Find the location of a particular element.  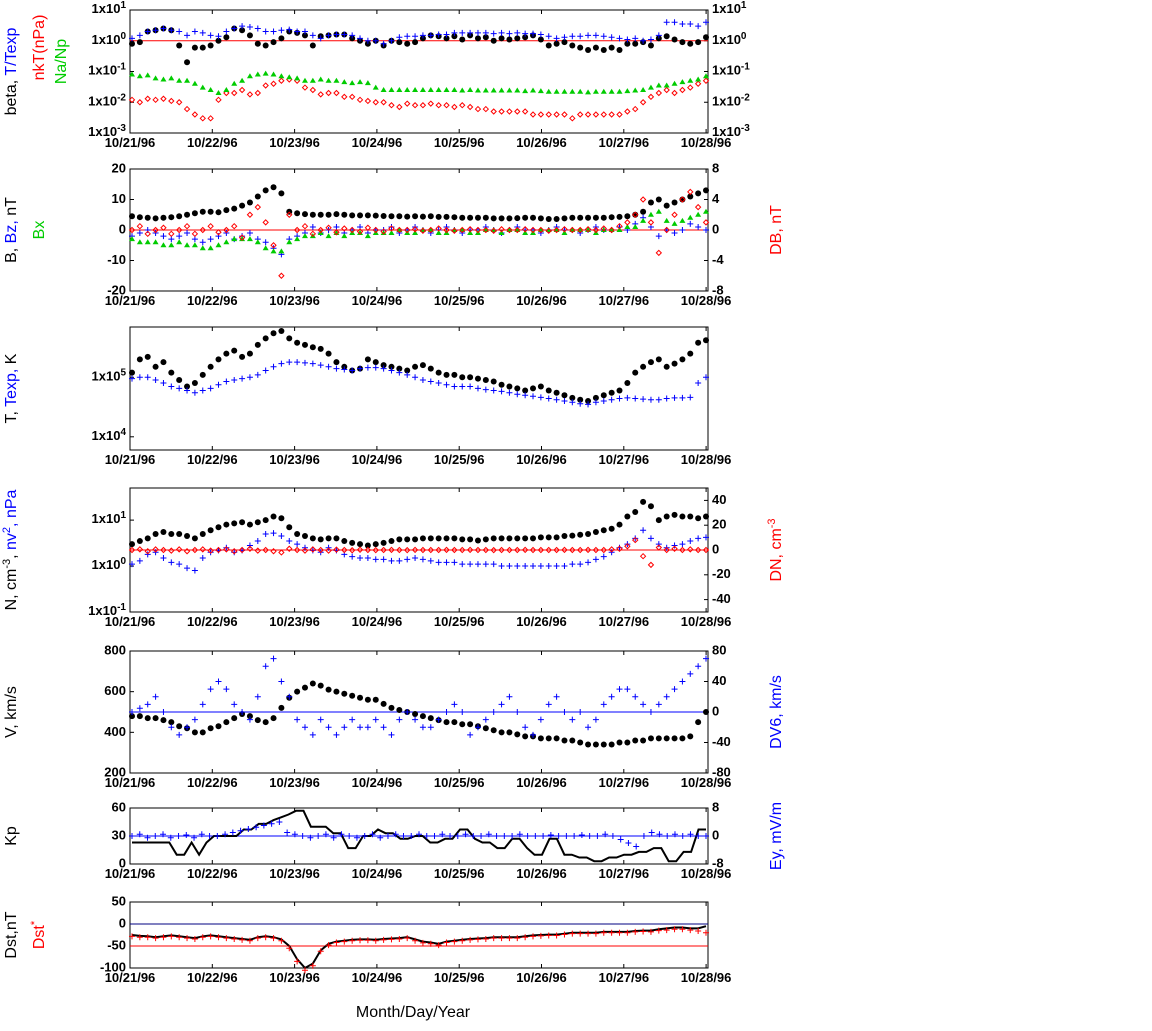

y-axis-label-right: DN, cm-3 is located at coordinates (775, 549).